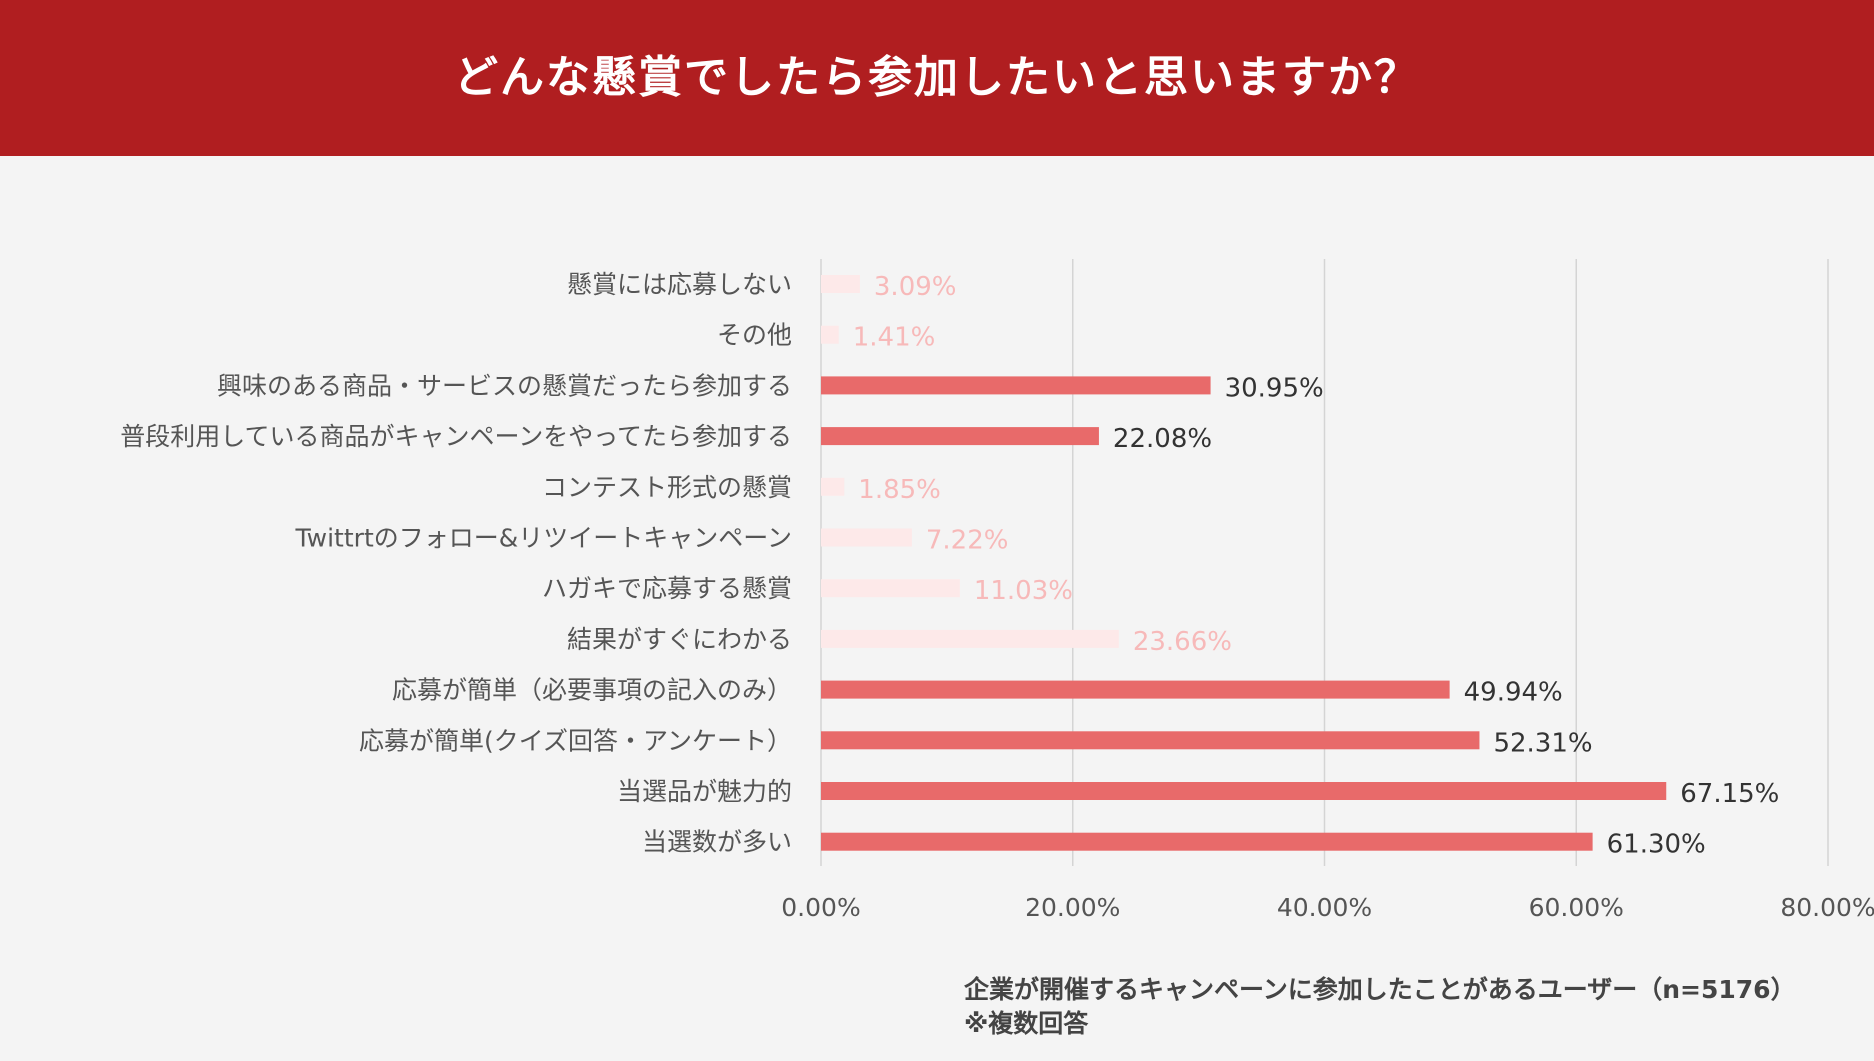 Image resolution: width=1874 pixels, height=1061 pixels. Describe the element at coordinates (1324, 907) in the screenshot. I see `x-tick-label: 40.00%` at that location.